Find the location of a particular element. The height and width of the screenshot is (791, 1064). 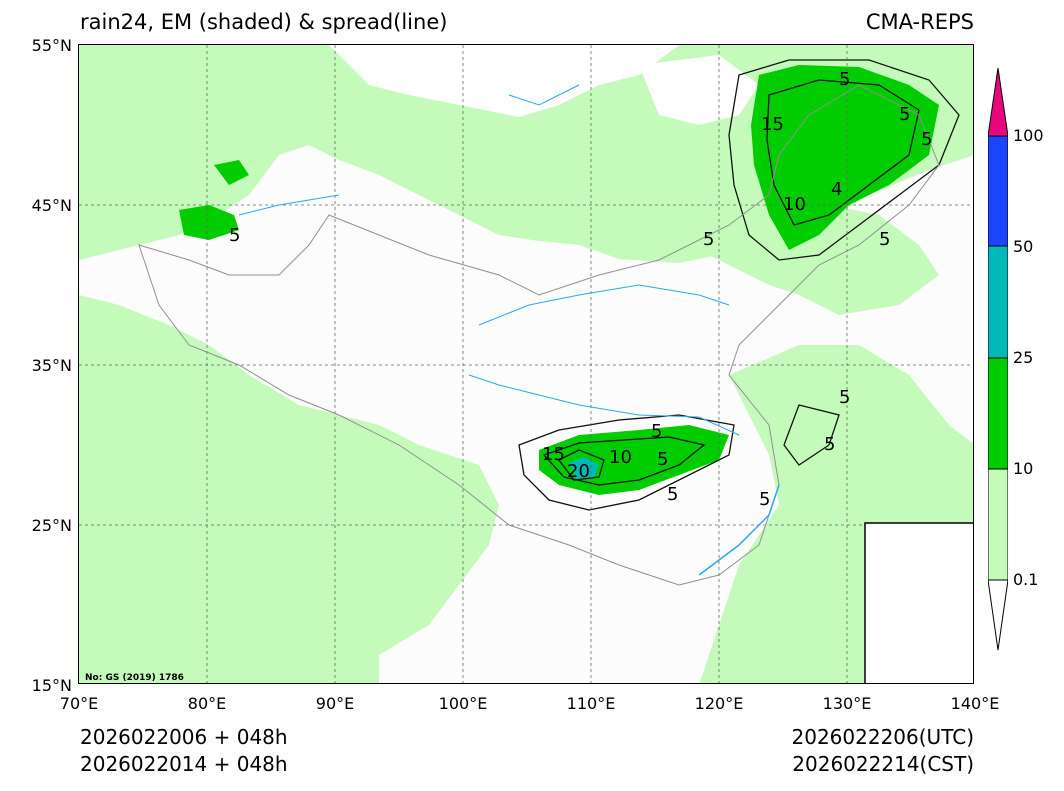

lon-label-70: 70°E is located at coordinates (79, 703).